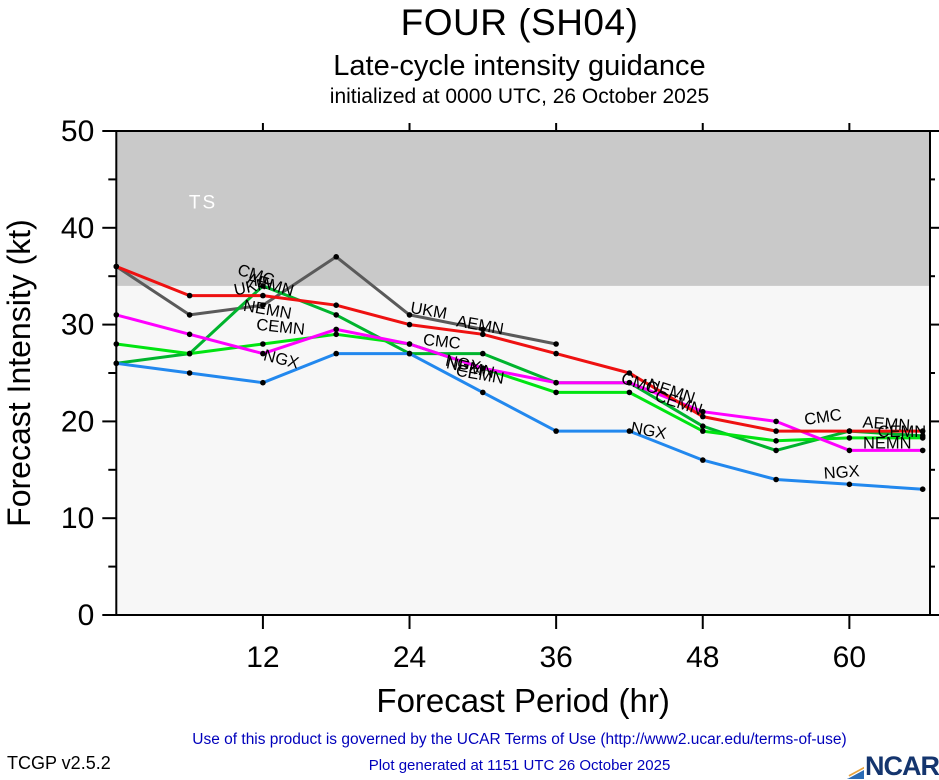  I want to click on x-tick-label: 12, so click(262, 657).